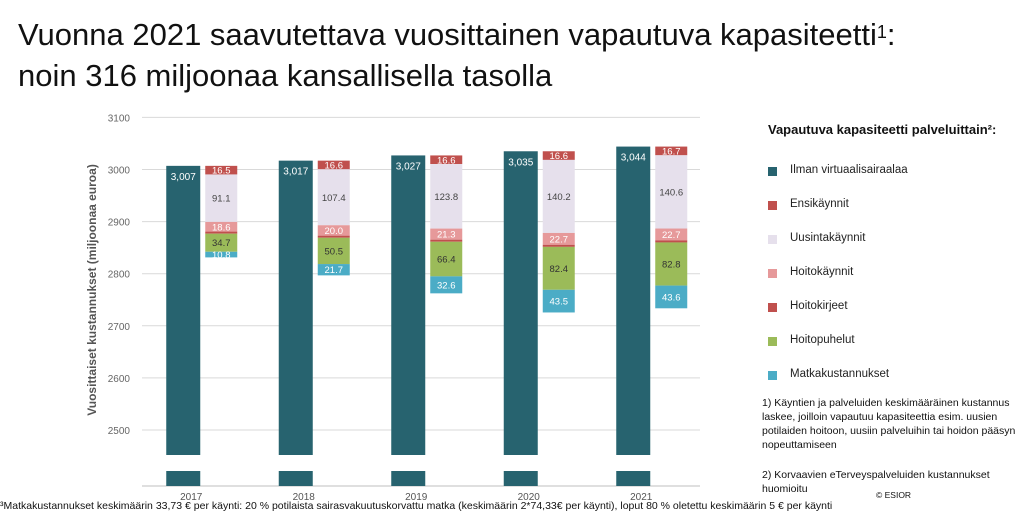  What do you see at coordinates (822, 340) in the screenshot?
I see `legend-label: Hoitopuhelut` at bounding box center [822, 340].